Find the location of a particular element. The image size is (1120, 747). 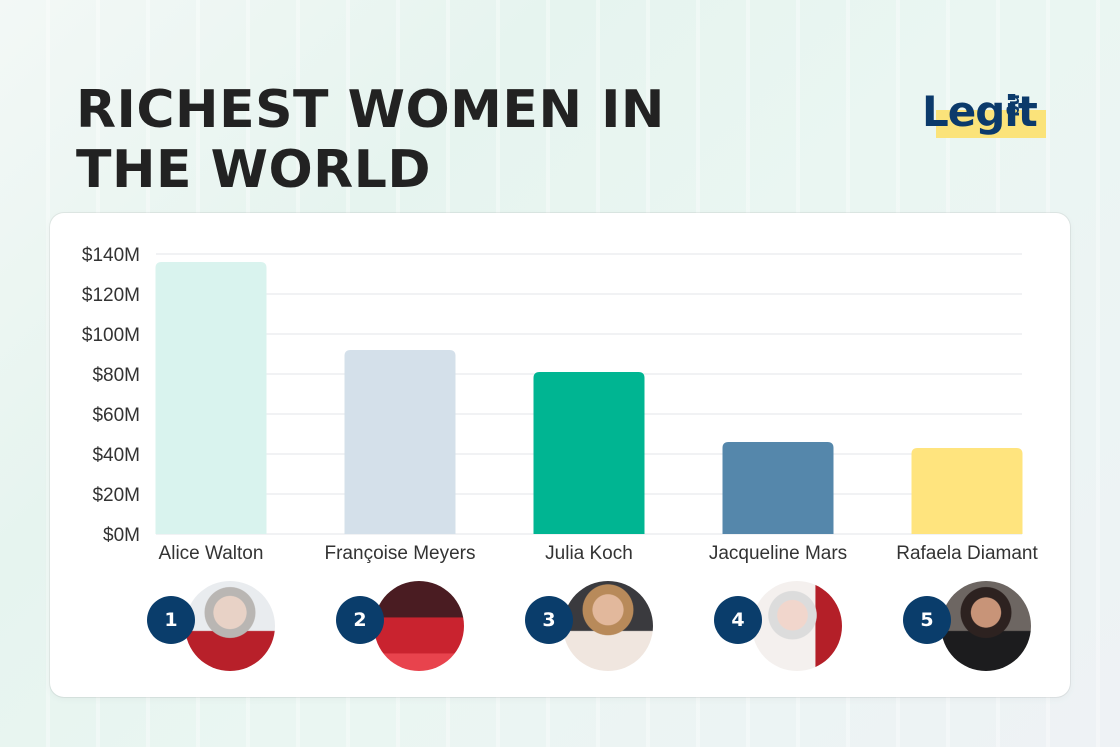

x-tick-label: Julia Koch is located at coordinates (589, 553).